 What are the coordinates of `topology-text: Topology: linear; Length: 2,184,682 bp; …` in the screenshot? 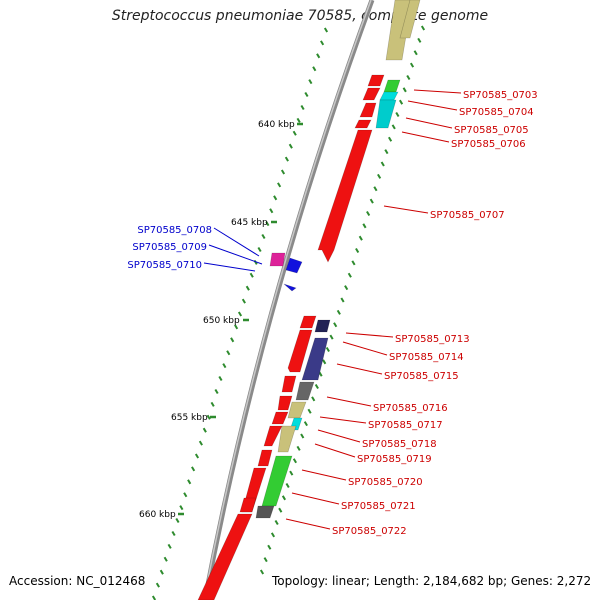 It's located at (432, 581).